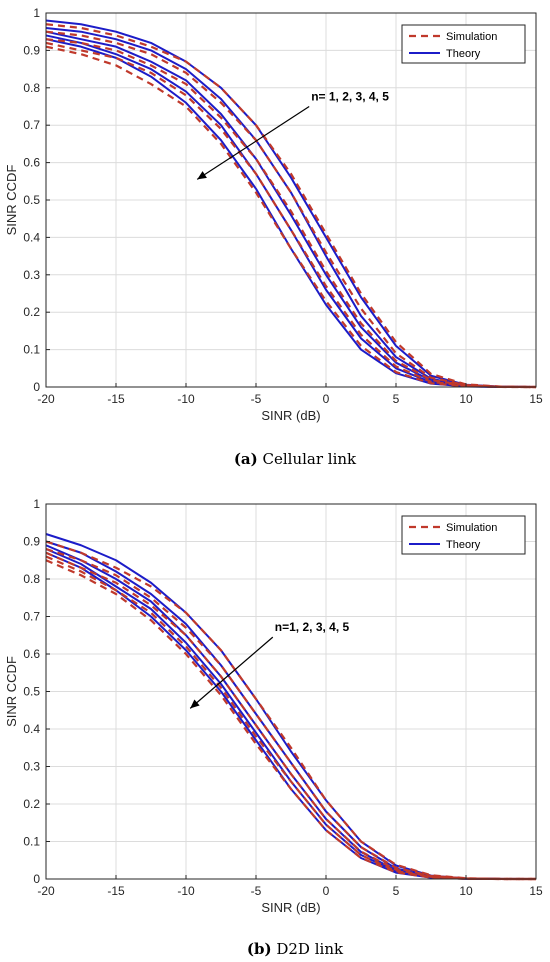 Image resolution: width=550 pixels, height=962 pixels. I want to click on caption-letter-a: (a), so click(246, 459).